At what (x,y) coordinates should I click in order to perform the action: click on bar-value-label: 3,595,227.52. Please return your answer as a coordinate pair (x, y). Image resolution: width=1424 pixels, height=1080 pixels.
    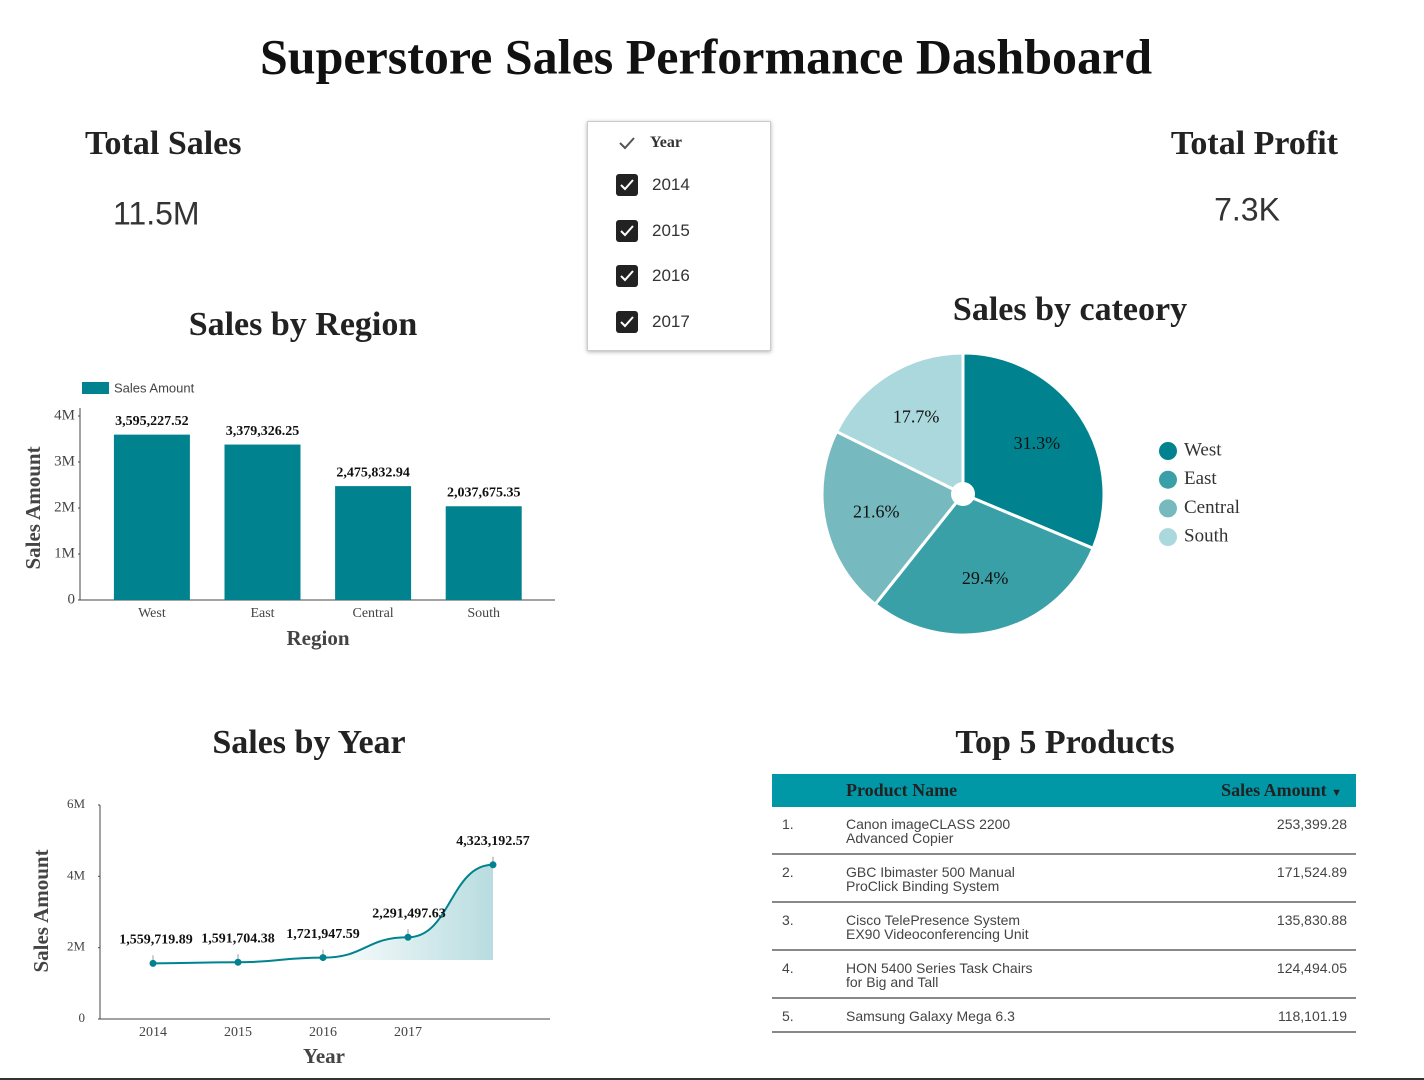
    Looking at the image, I should click on (152, 421).